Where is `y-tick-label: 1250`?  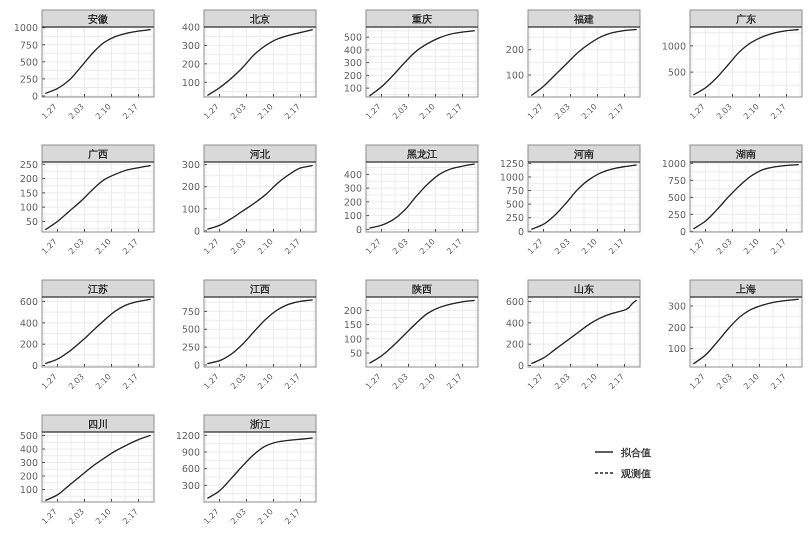 y-tick-label: 1250 is located at coordinates (512, 164).